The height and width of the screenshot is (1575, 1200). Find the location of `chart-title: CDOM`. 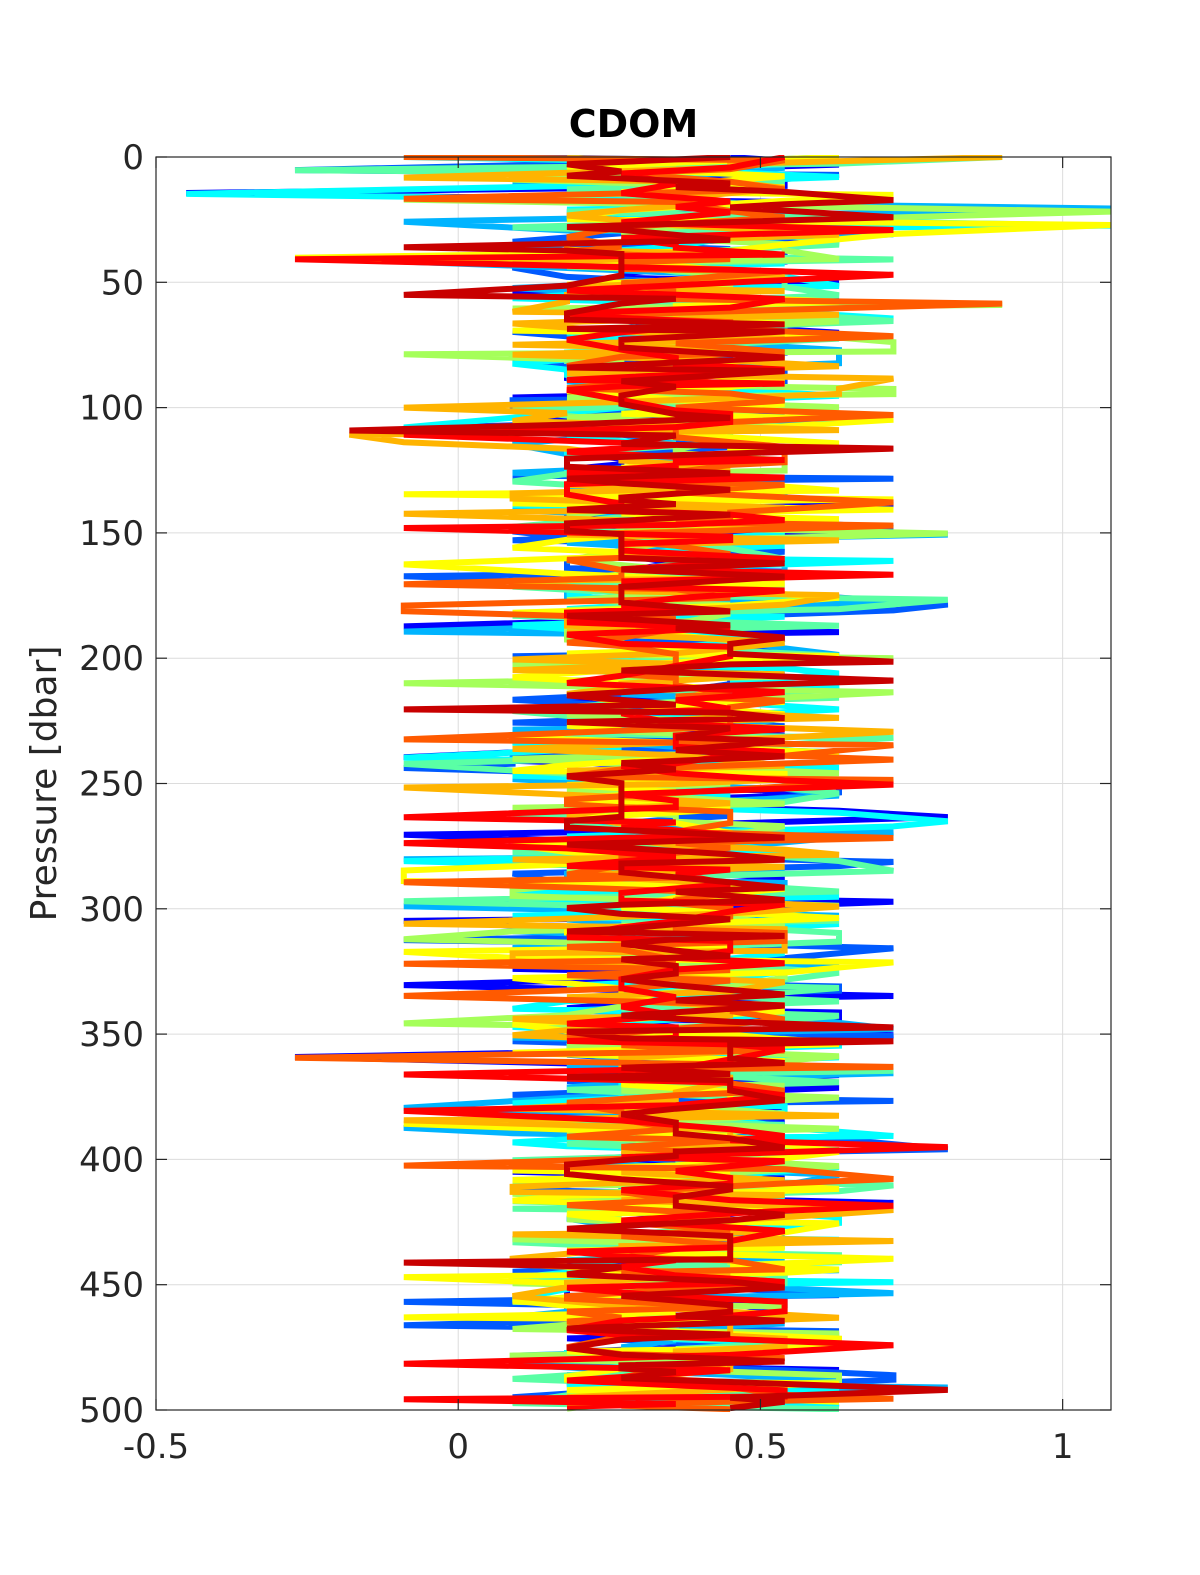

chart-title: CDOM is located at coordinates (634, 124).